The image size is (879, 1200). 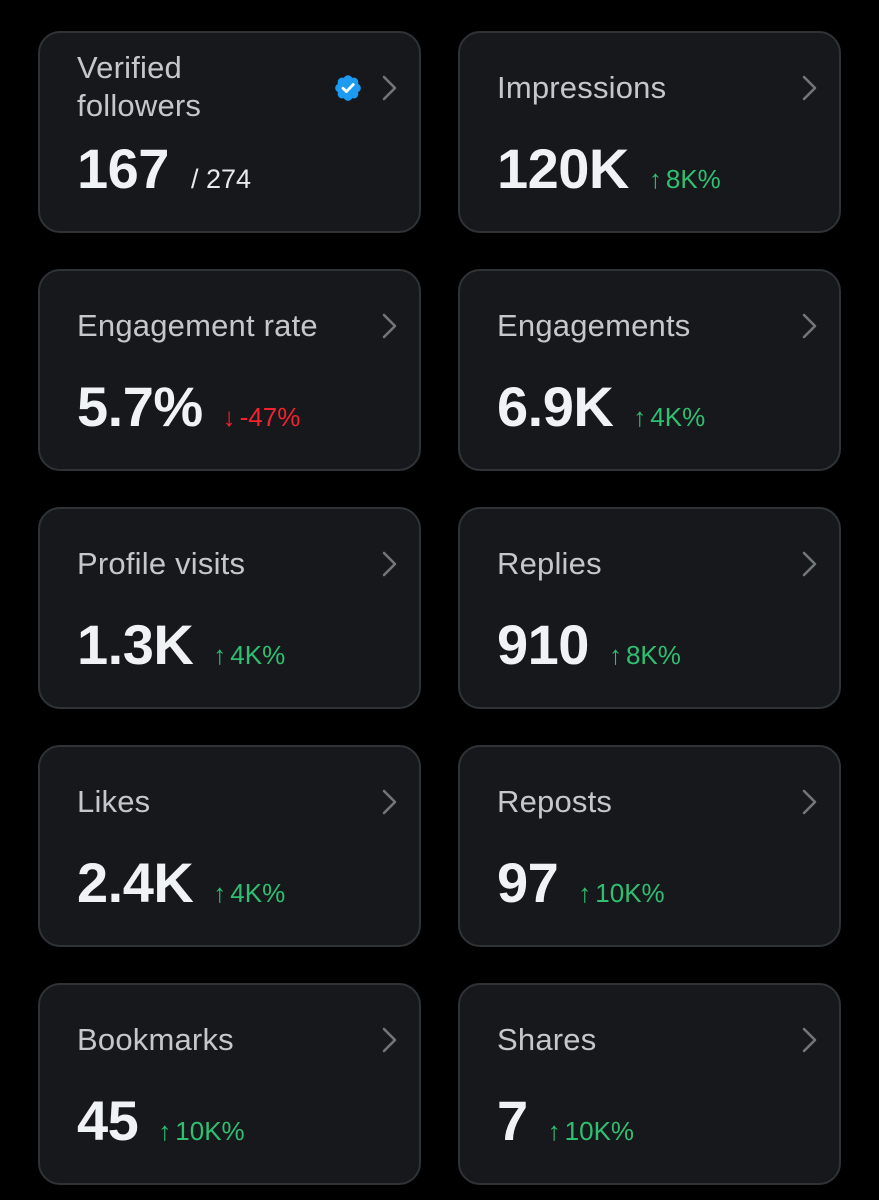 I want to click on card-title: Reposts, so click(x=555, y=801).